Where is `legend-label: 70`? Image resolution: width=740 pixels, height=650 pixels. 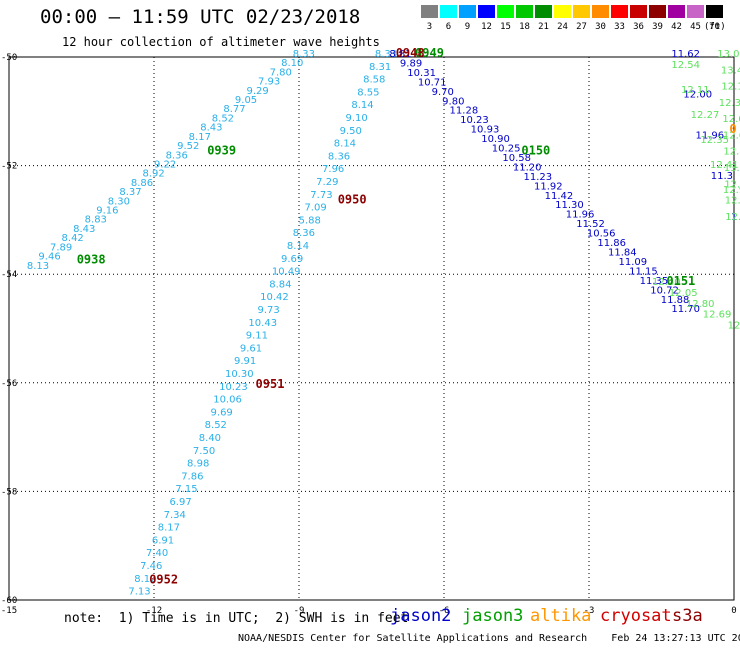
legend-label: 70 is located at coordinates (714, 27).